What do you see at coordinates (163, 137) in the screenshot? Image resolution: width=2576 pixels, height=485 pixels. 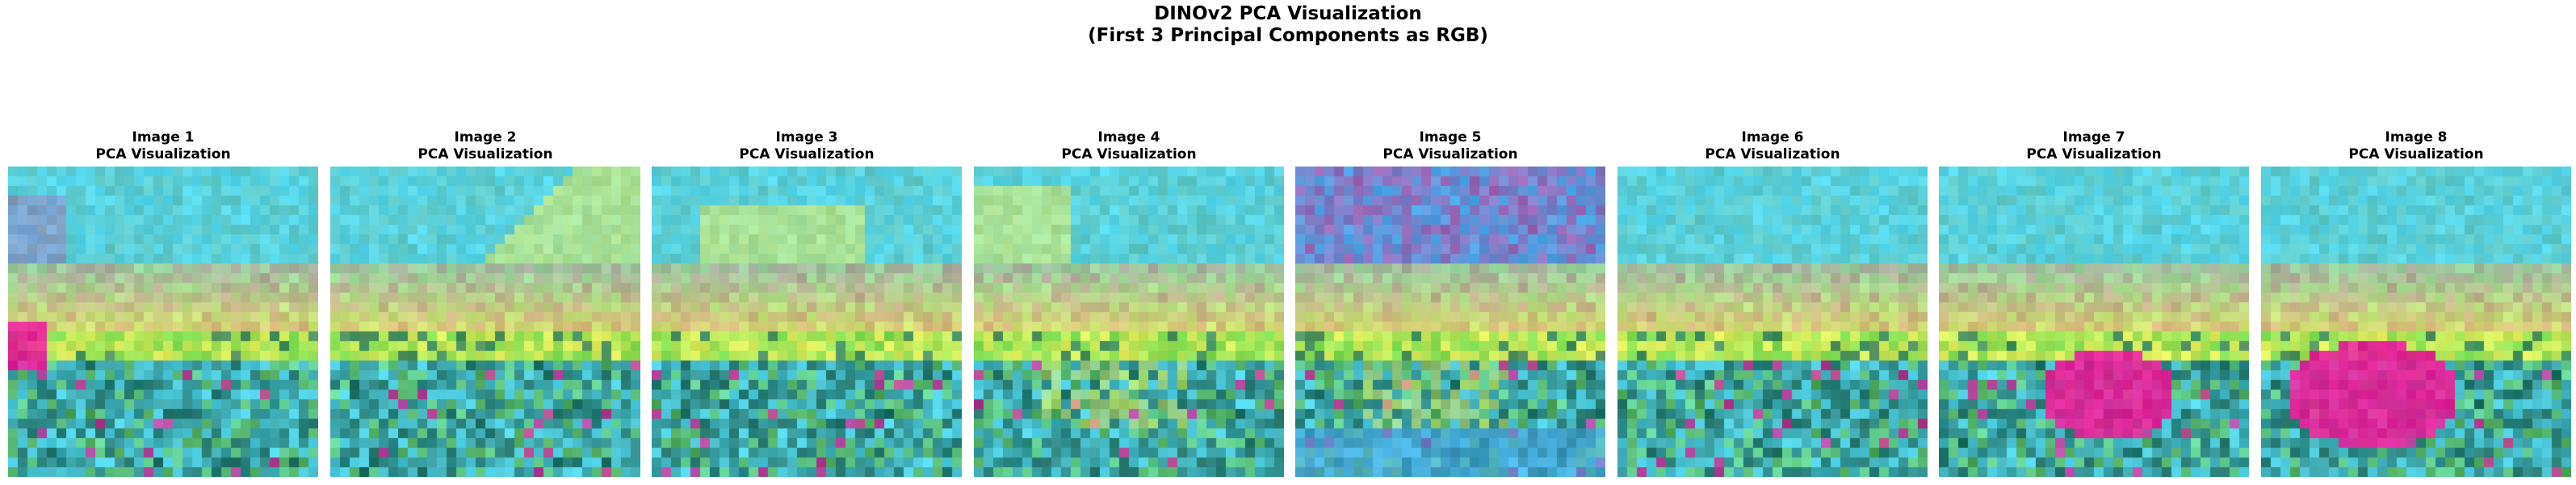 I see `panel-title-line-1: Image 1` at bounding box center [163, 137].